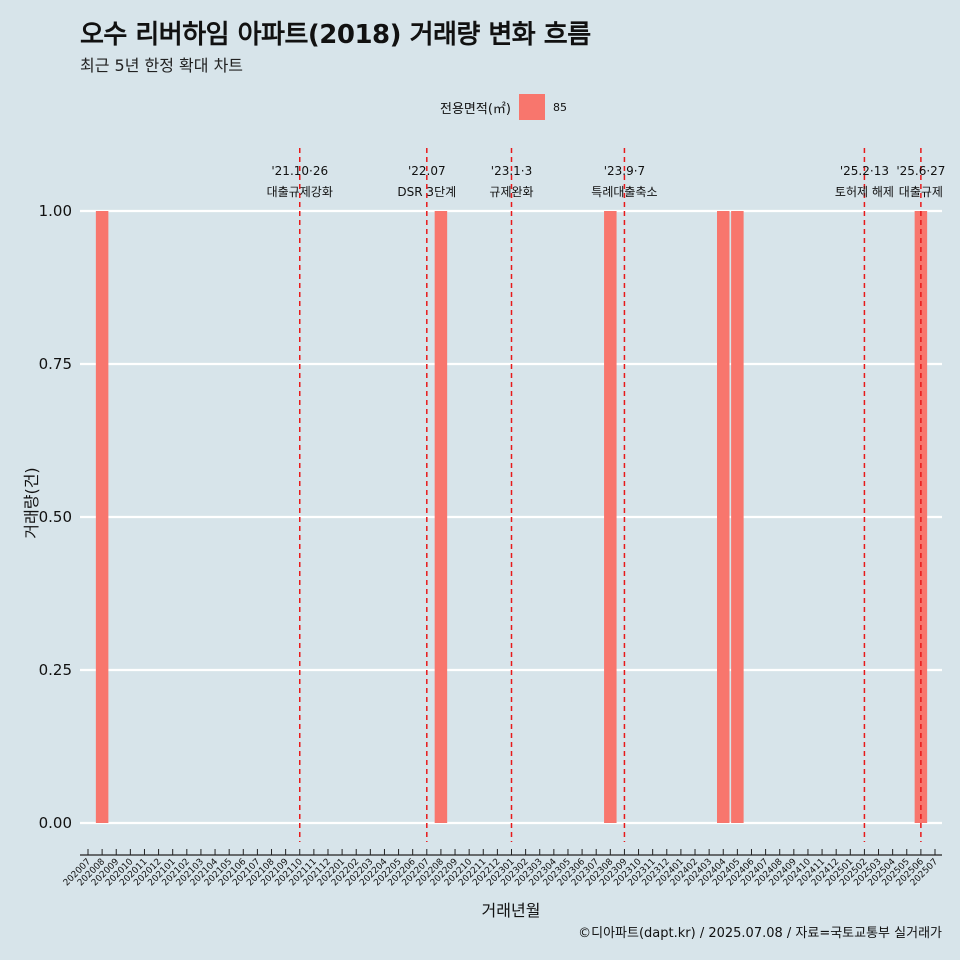 This screenshot has height=960, width=960. I want to click on event-date: '25.6·27, so click(920, 171).